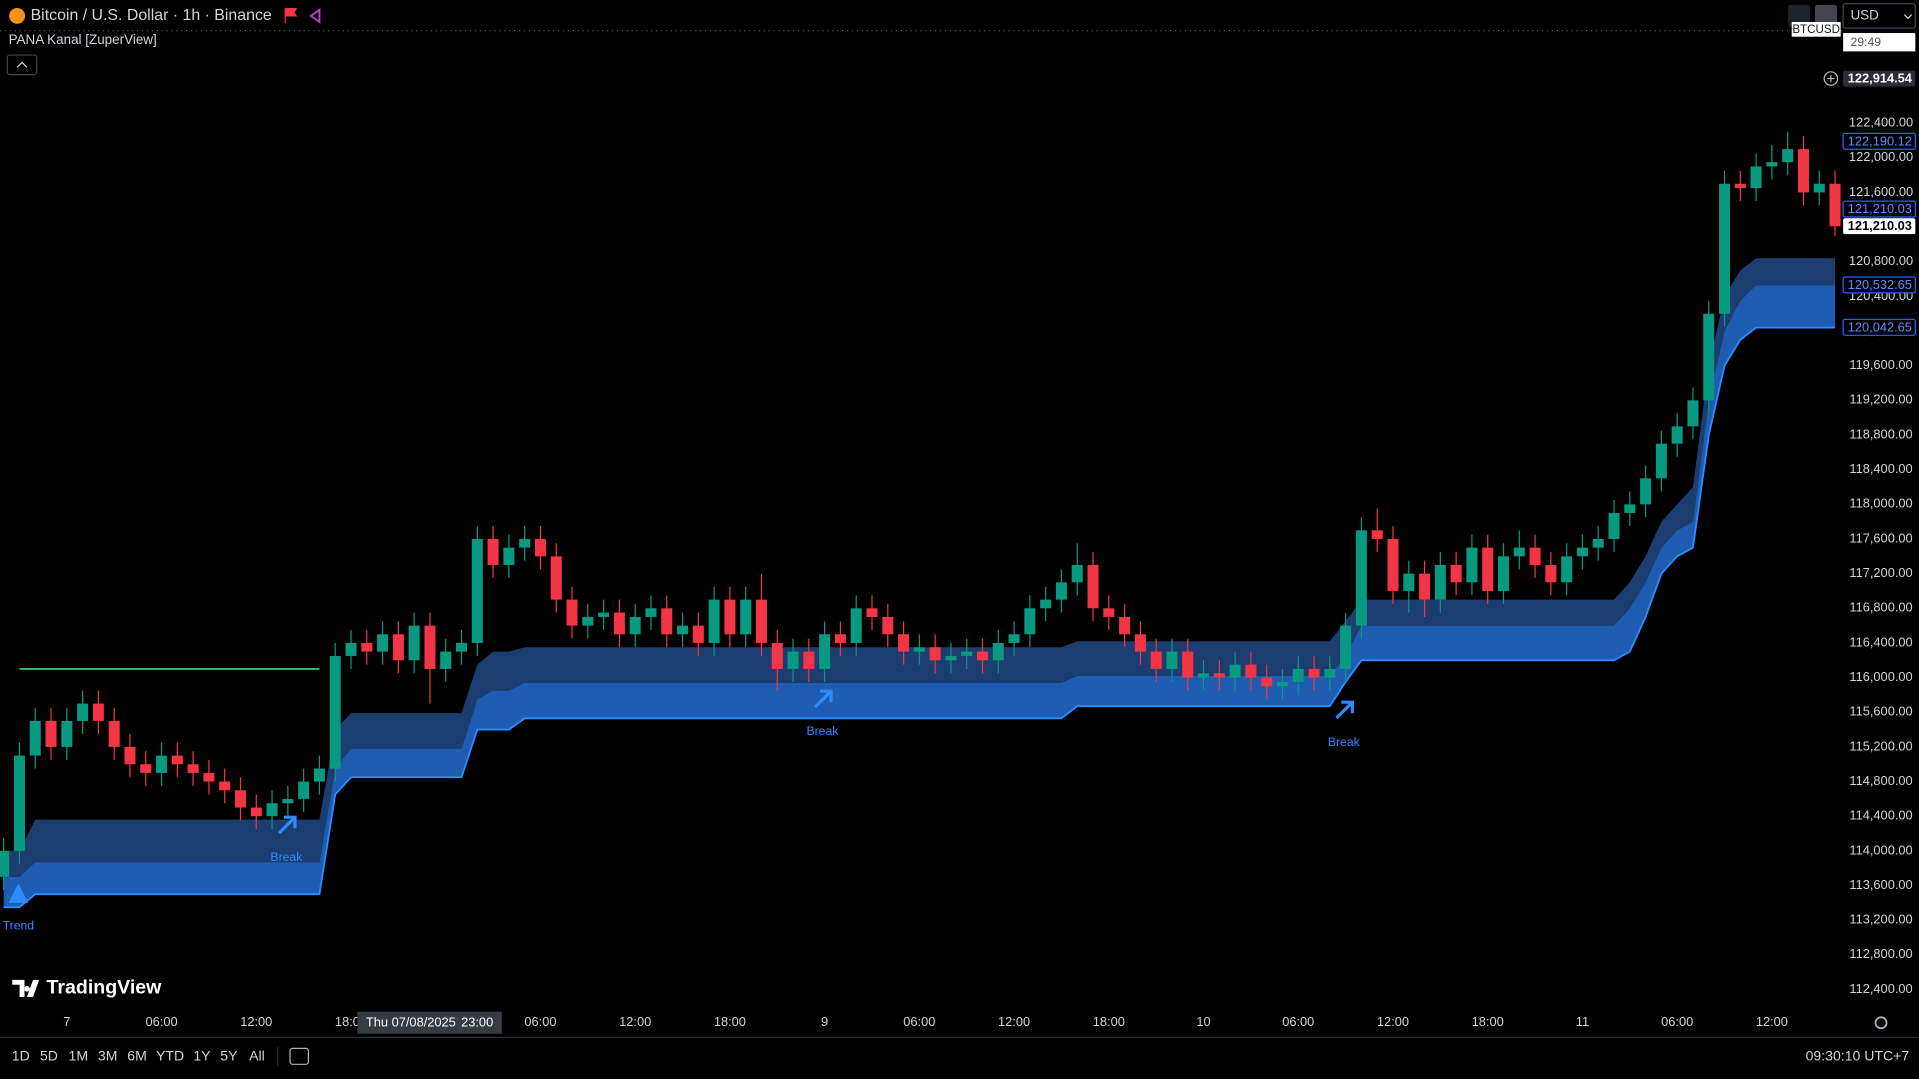  Describe the element at coordinates (477, 1022) in the screenshot. I see `crosshair-time: 23:00` at that location.